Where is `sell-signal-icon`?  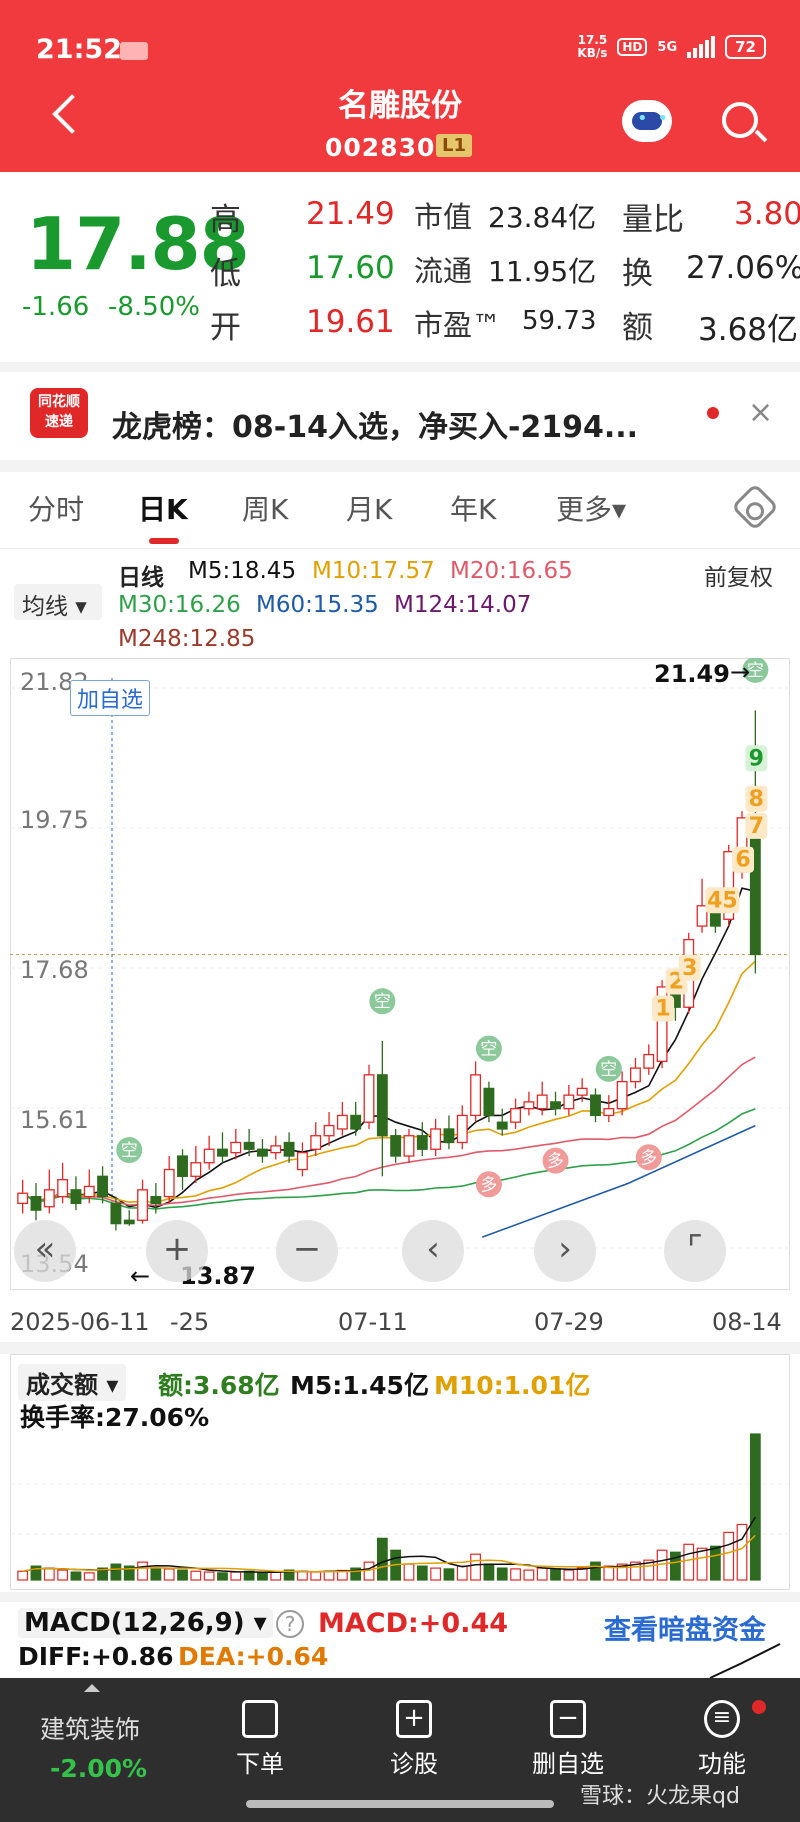 sell-signal-icon is located at coordinates (608, 1068).